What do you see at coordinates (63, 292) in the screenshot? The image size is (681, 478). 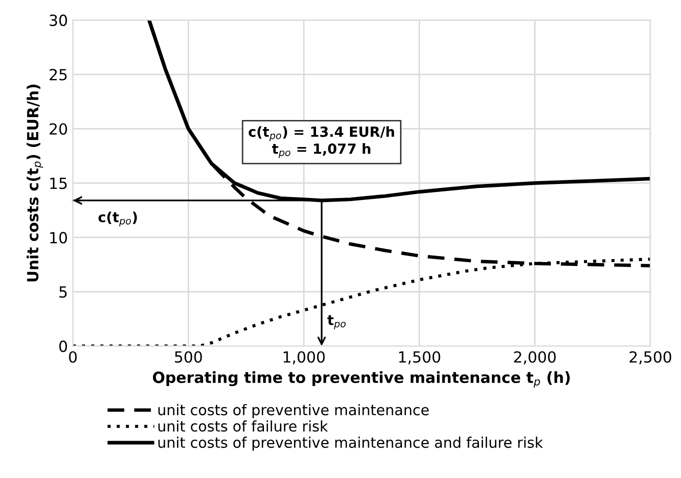 I see `y-tick-label: 5` at bounding box center [63, 292].